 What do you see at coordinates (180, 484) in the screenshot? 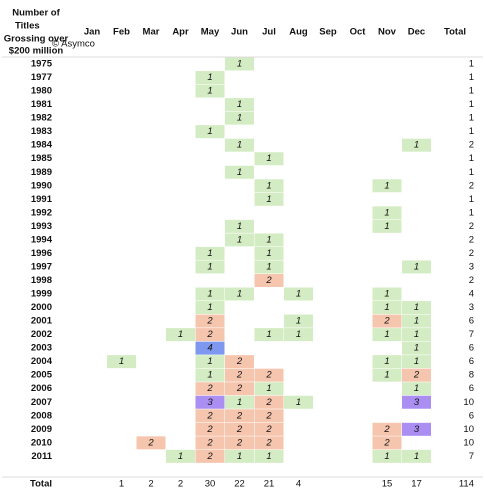
I see `column-total: 2` at bounding box center [180, 484].